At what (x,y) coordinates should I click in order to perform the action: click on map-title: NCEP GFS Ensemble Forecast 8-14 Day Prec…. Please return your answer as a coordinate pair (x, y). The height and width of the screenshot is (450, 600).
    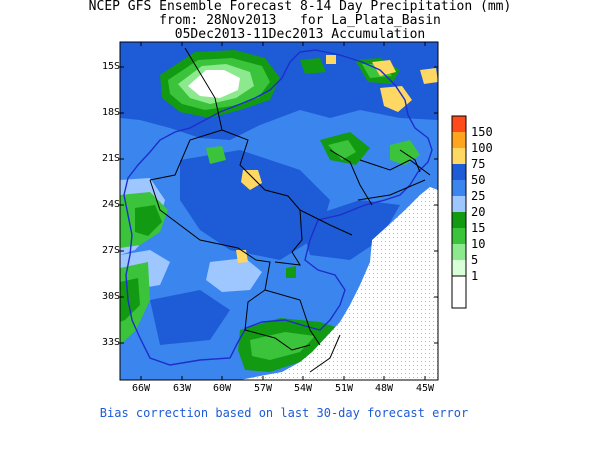
    Looking at the image, I should click on (300, 7).